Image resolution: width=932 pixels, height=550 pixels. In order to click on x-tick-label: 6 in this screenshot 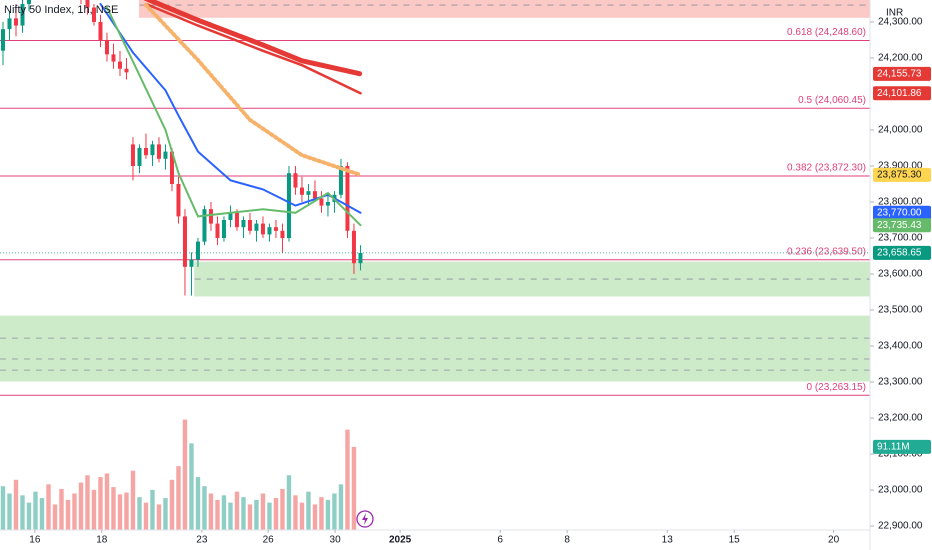, I will do `click(500, 540)`.